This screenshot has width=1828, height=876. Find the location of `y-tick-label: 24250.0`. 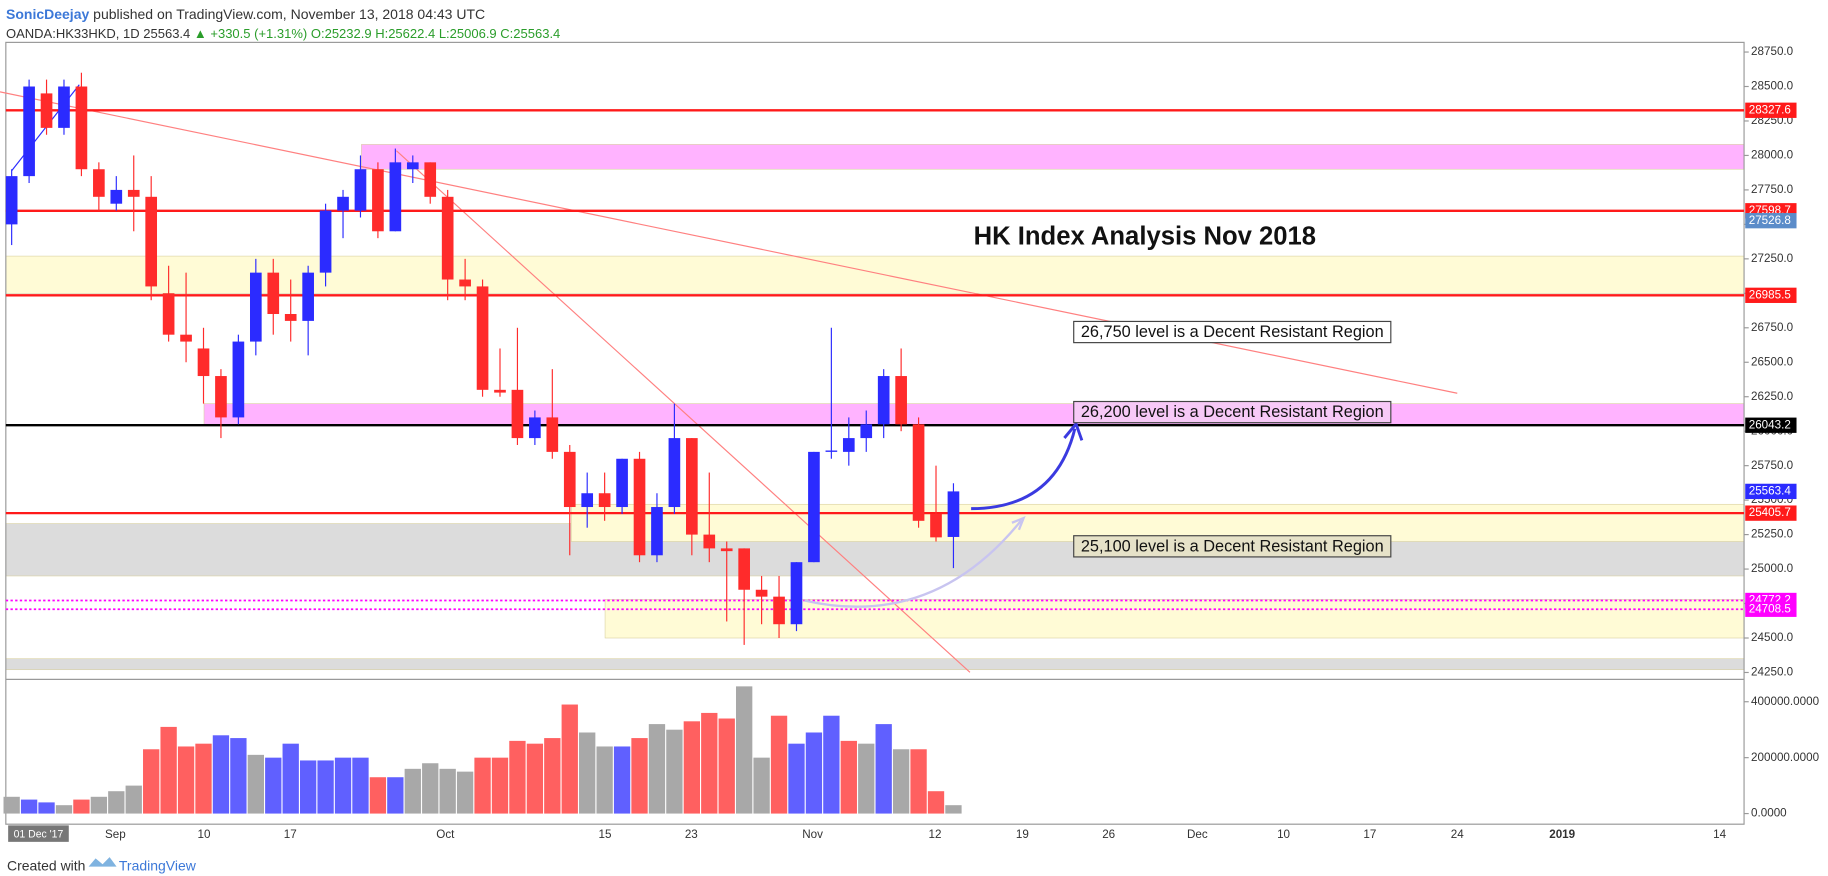

y-tick-label: 24250.0 is located at coordinates (1772, 672).